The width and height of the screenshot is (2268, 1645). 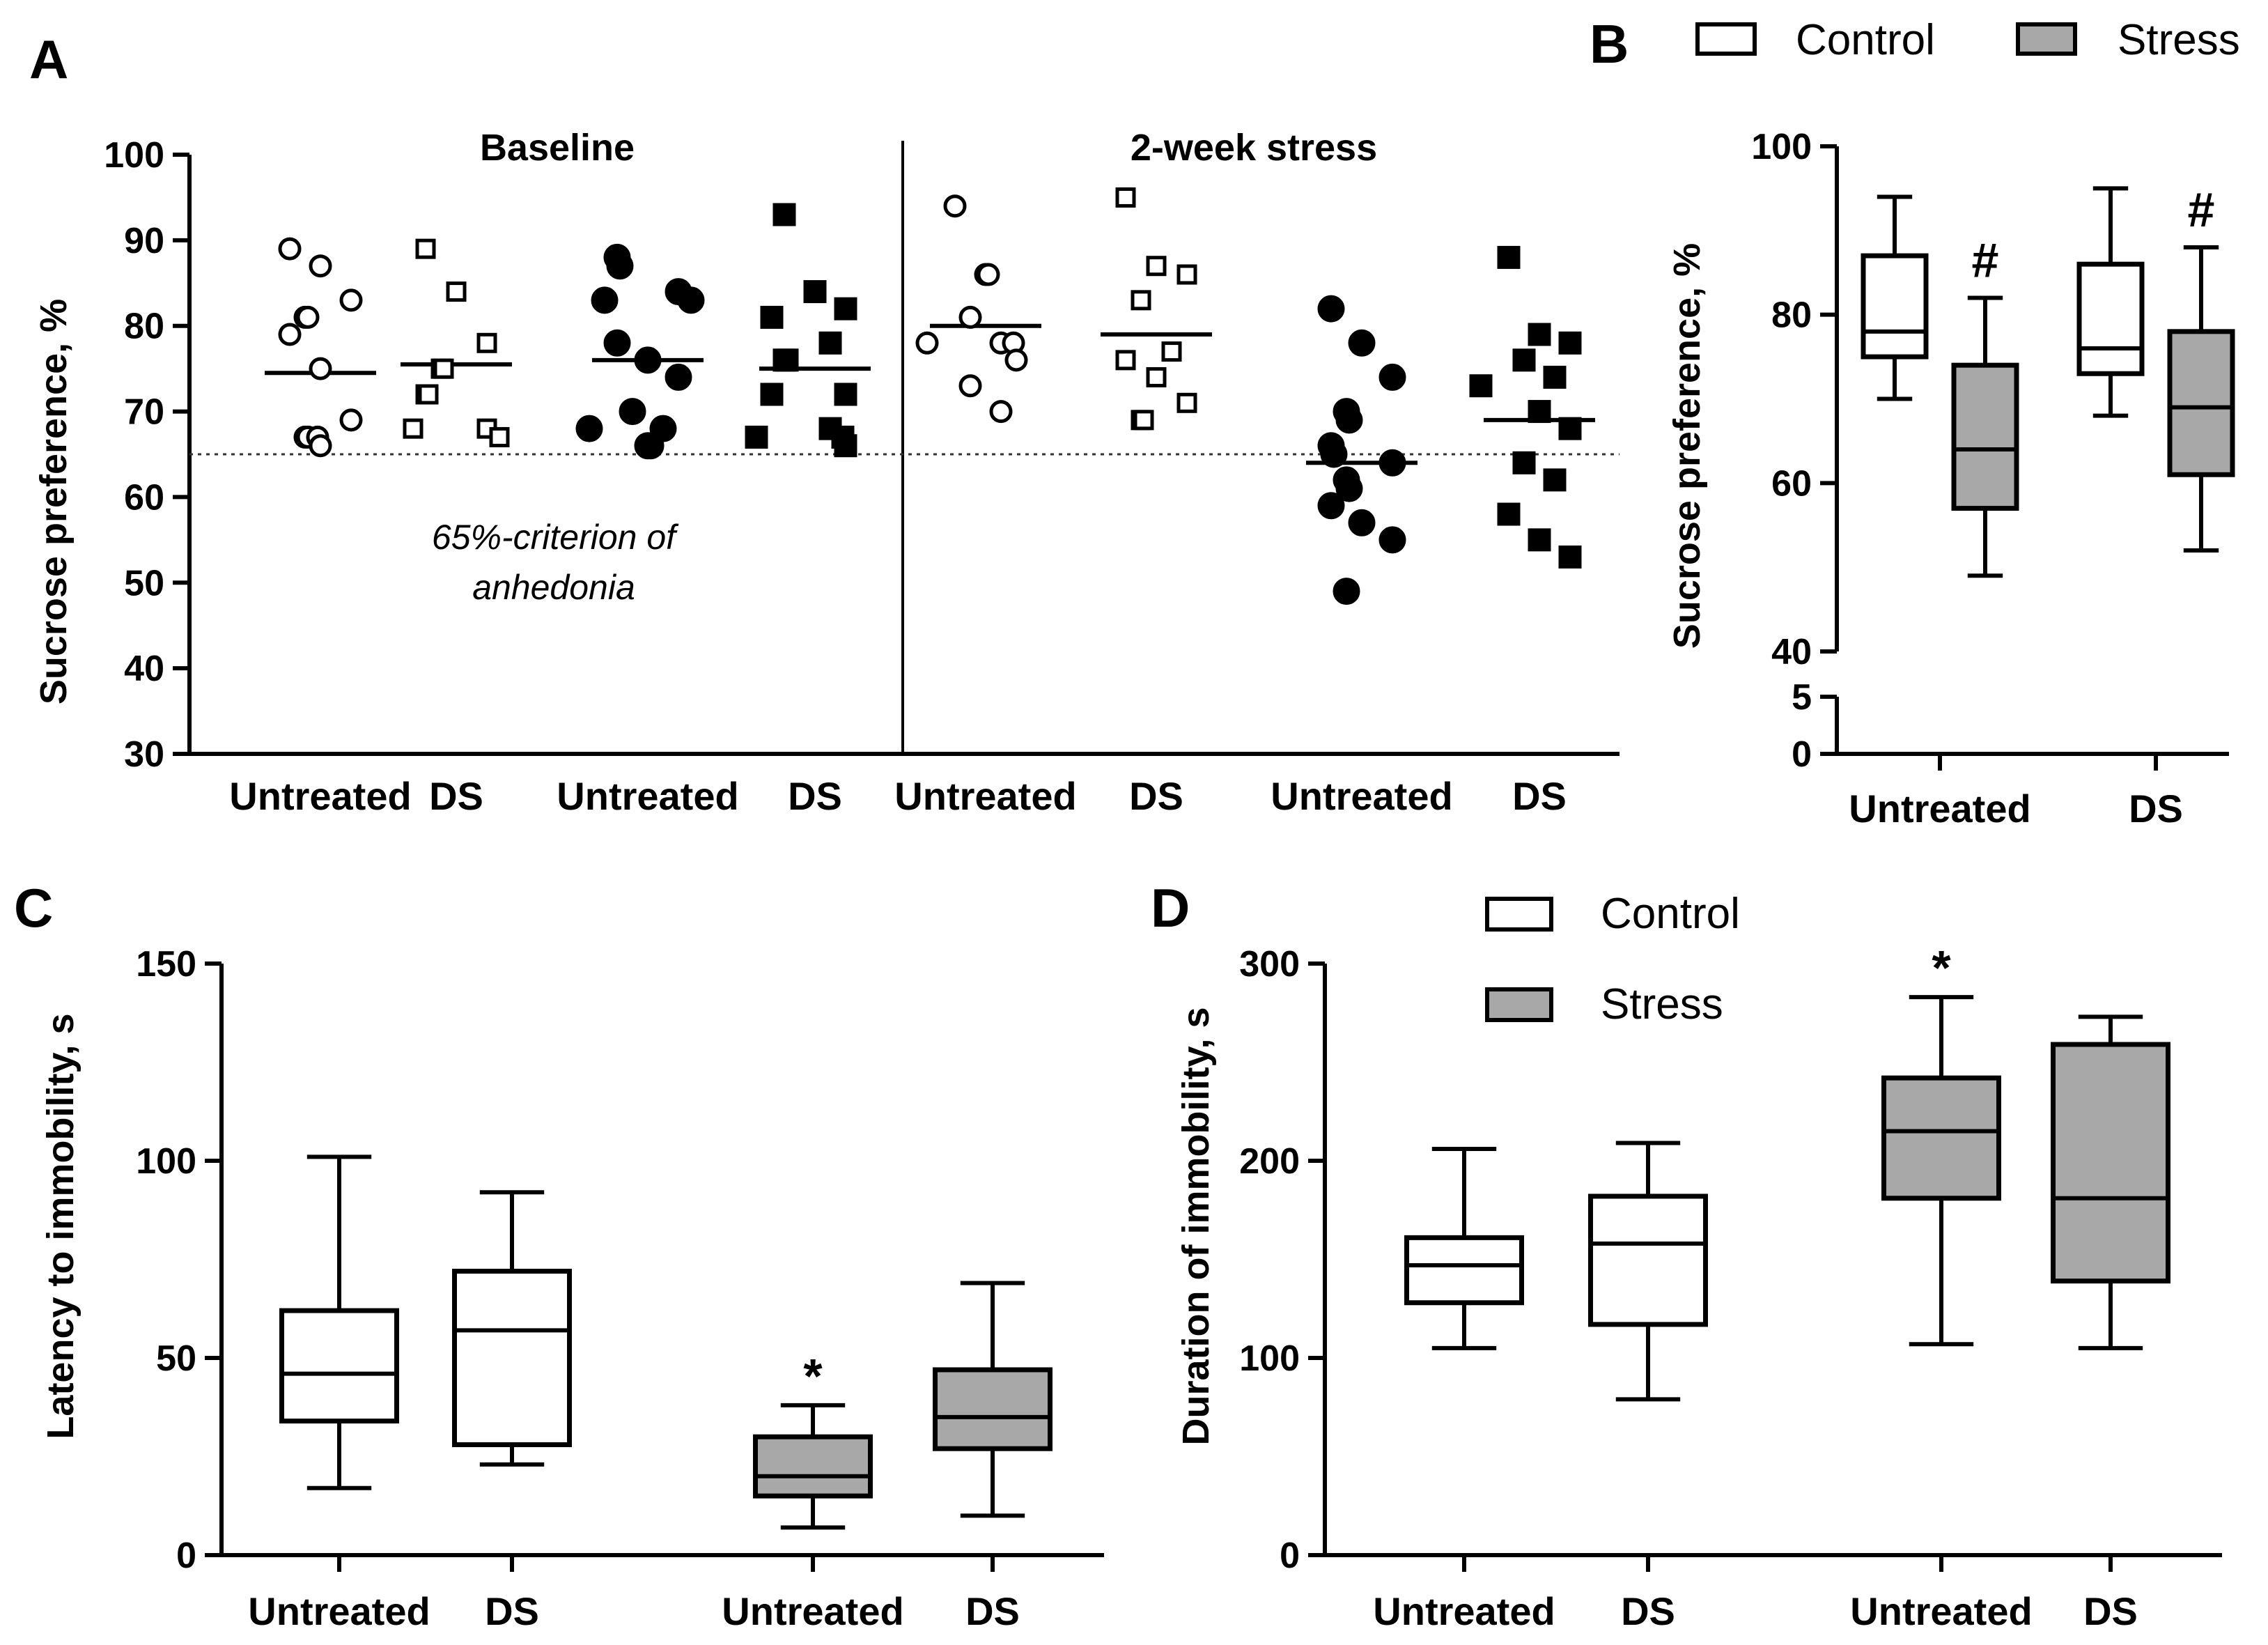 I want to click on y-tick-label-b: 40, so click(x=1791, y=652).